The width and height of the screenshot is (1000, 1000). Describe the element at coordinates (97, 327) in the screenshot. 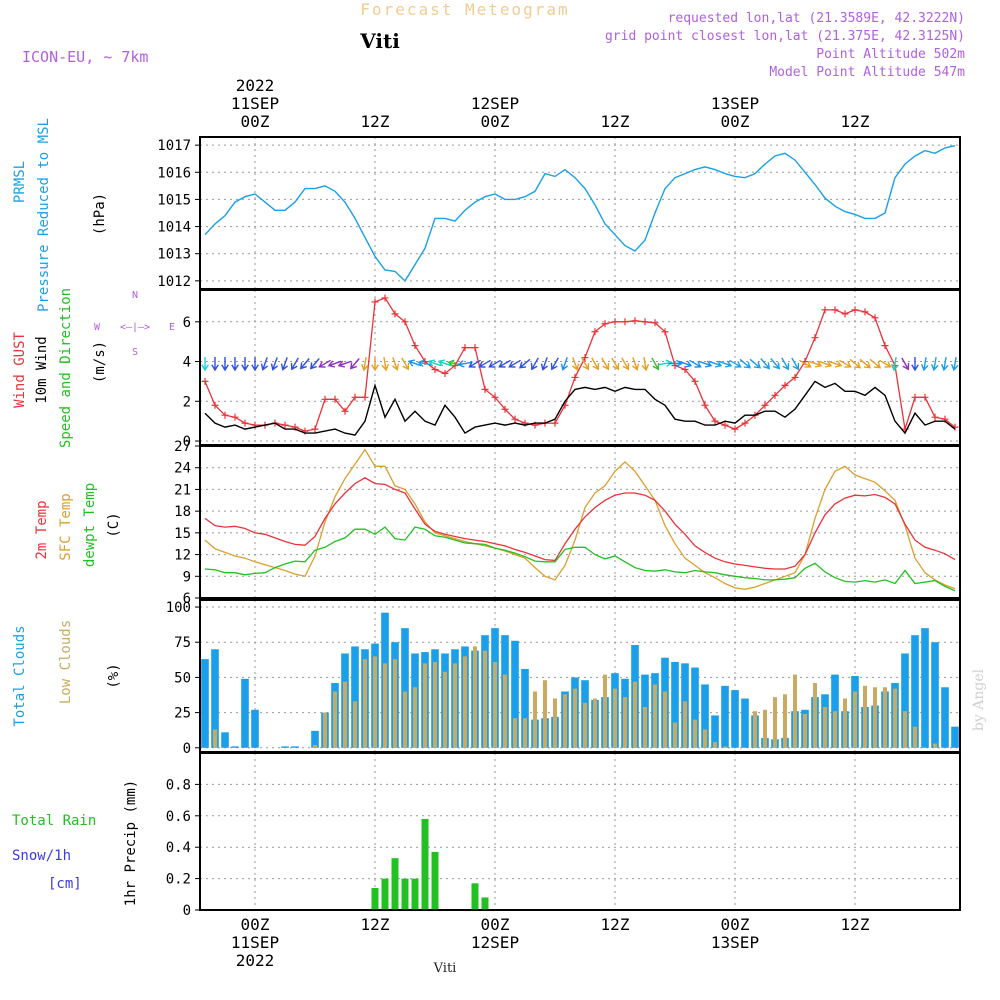

I see `compass-west-label: W` at that location.